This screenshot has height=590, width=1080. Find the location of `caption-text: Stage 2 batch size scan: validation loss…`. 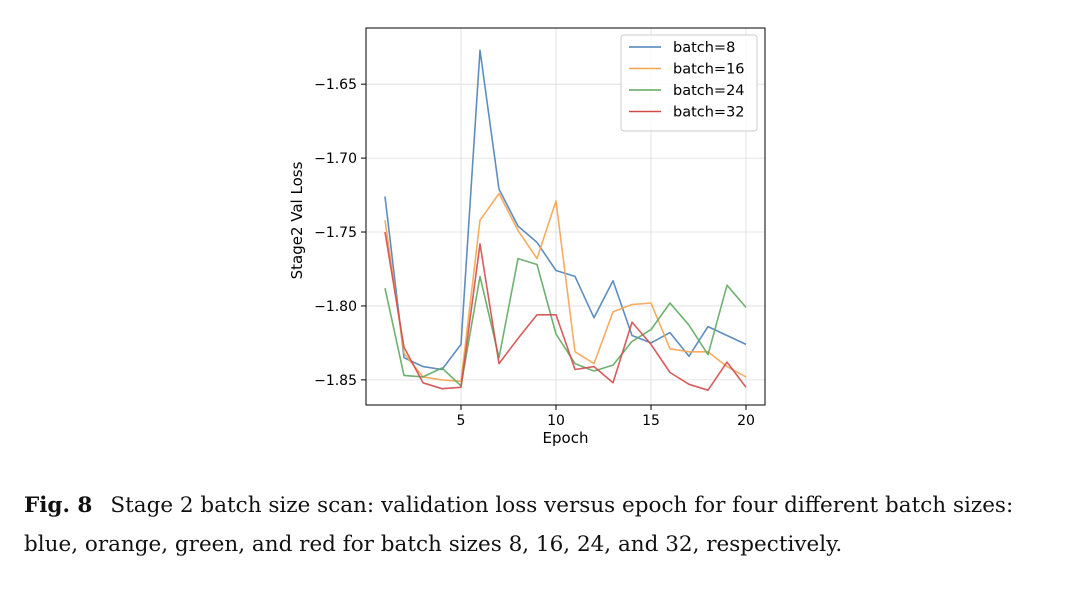

caption-text: Stage 2 batch size scan: validation loss… is located at coordinates (519, 525).